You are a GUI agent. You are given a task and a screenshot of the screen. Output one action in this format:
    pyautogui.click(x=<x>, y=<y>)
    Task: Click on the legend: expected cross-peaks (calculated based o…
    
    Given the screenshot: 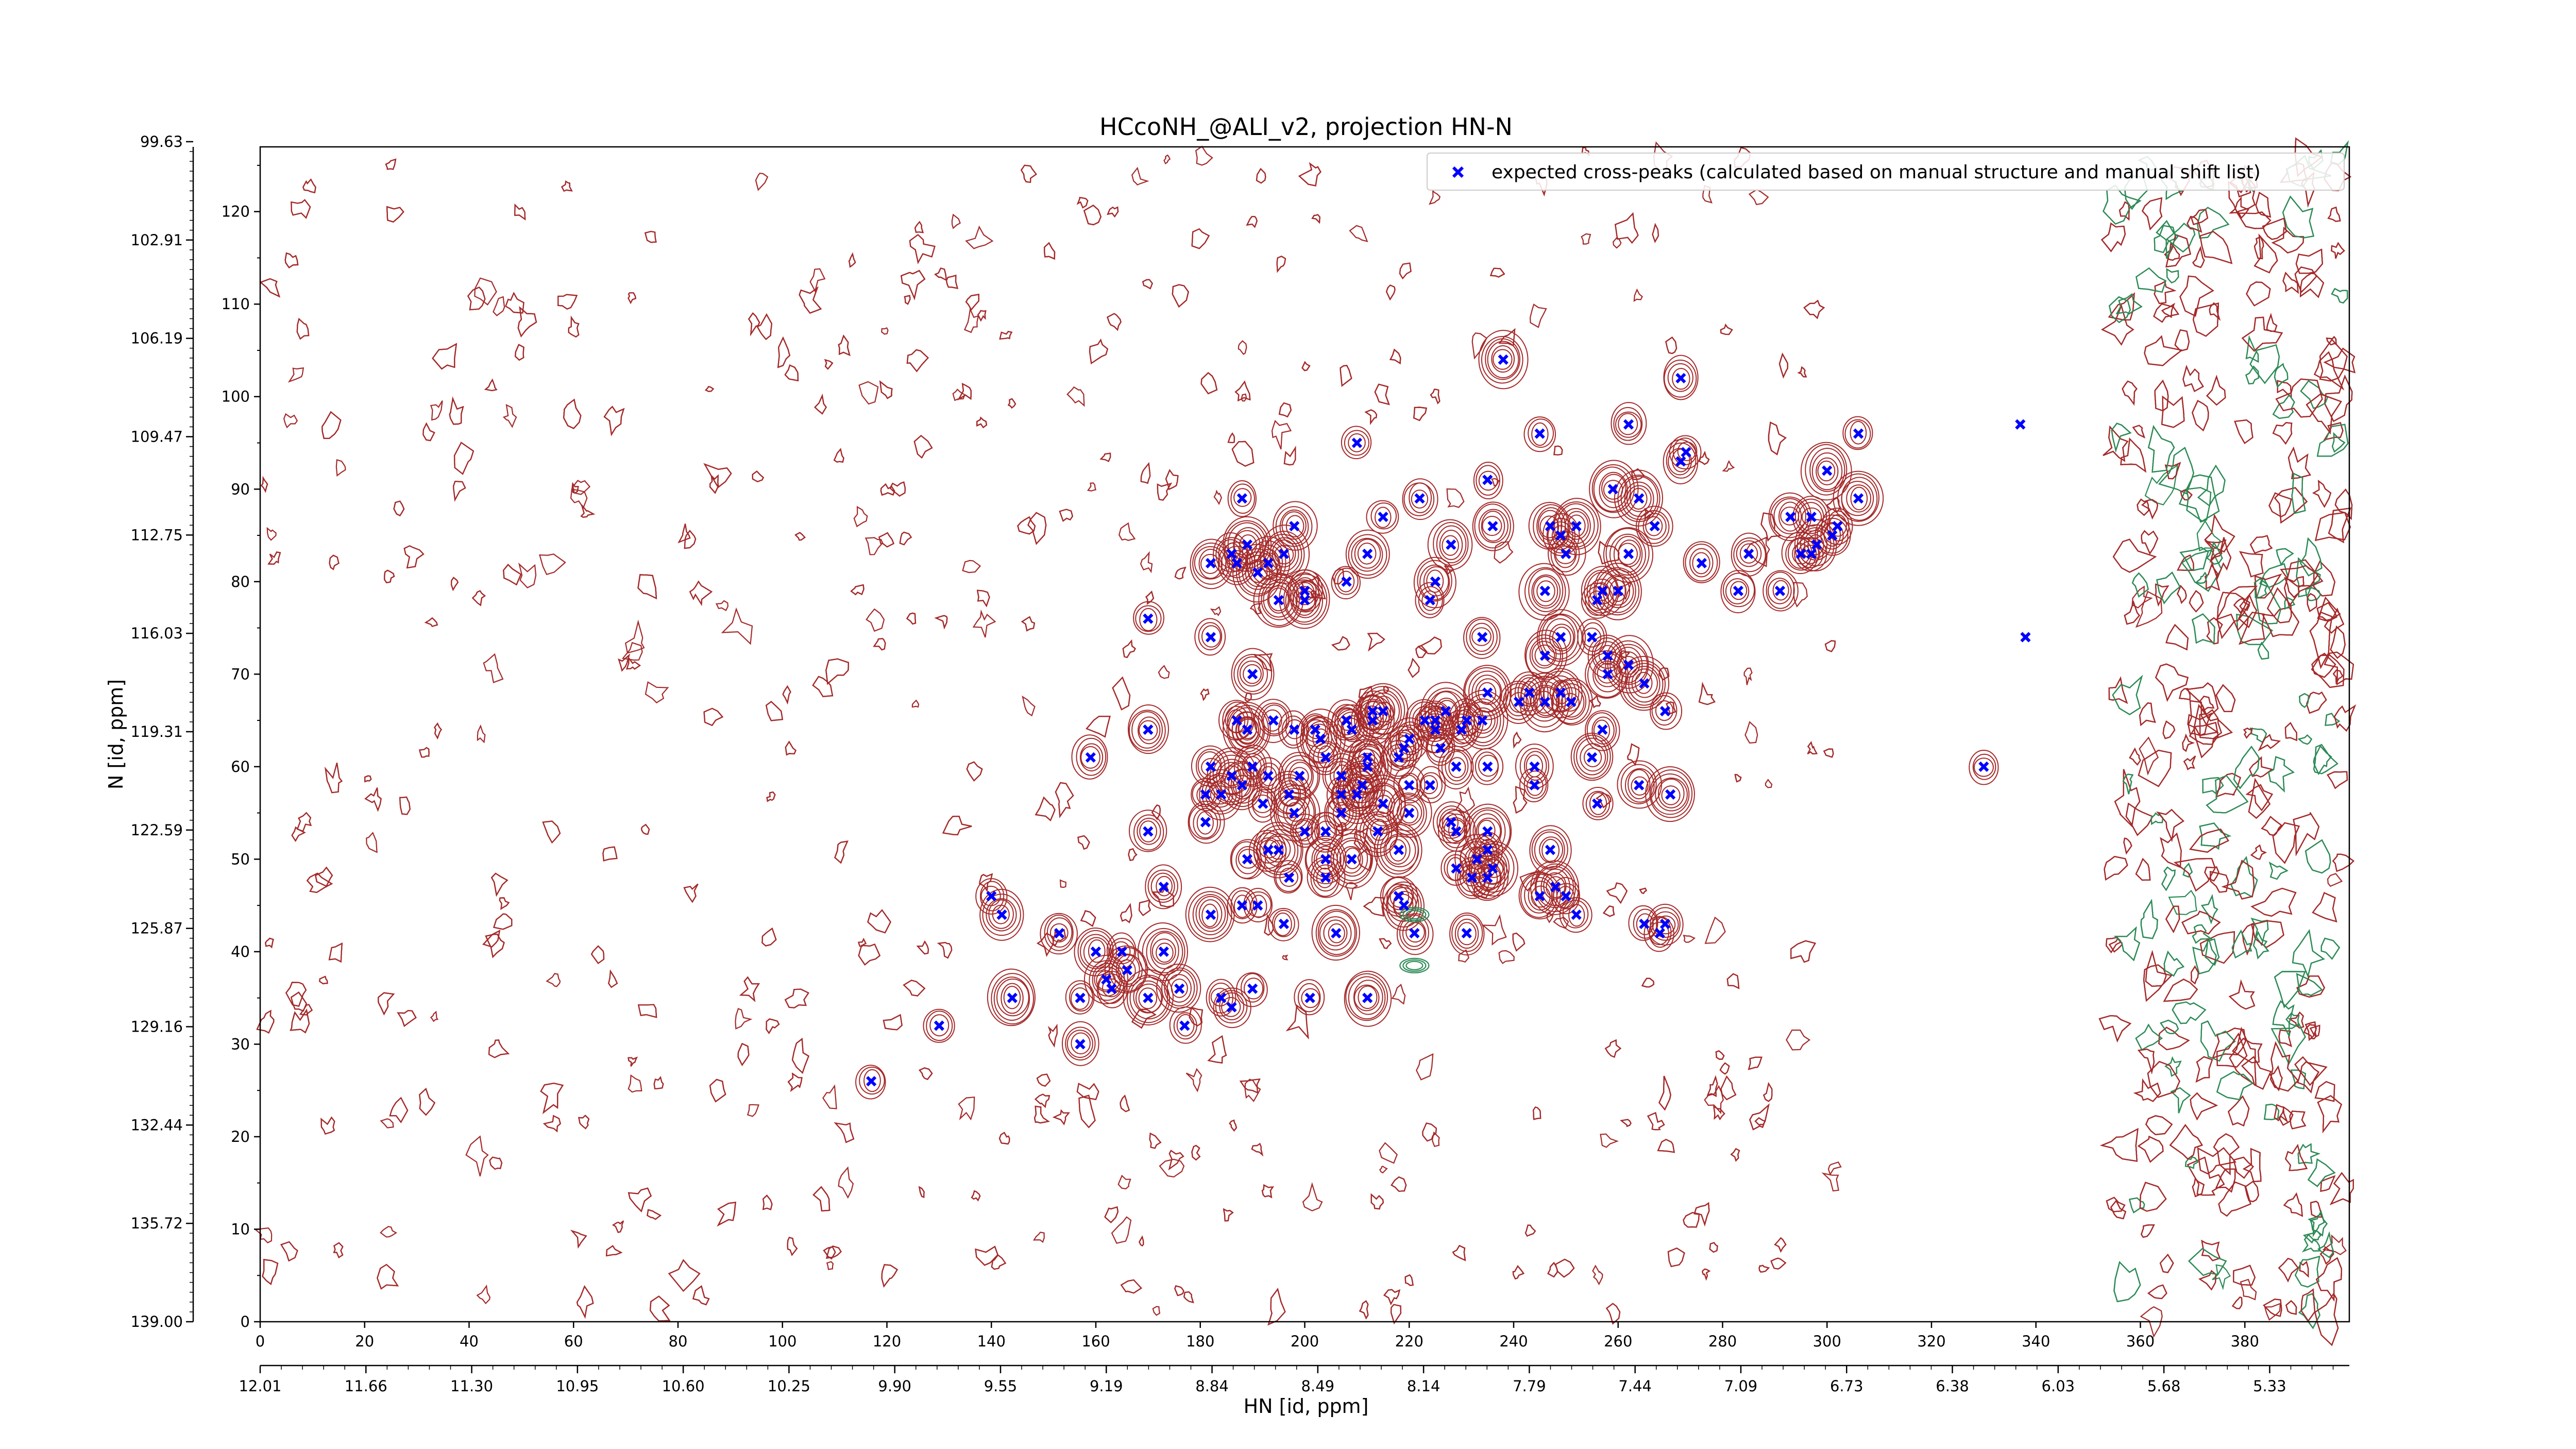 What is the action you would take?
    pyautogui.click(x=1886, y=172)
    